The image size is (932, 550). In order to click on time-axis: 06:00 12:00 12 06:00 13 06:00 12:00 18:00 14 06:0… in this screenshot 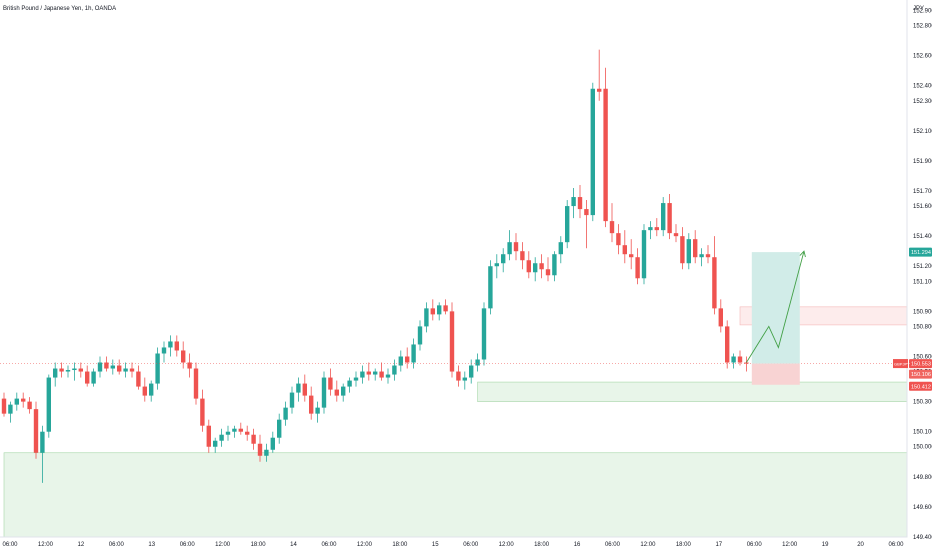, I will do `click(453, 545)`.